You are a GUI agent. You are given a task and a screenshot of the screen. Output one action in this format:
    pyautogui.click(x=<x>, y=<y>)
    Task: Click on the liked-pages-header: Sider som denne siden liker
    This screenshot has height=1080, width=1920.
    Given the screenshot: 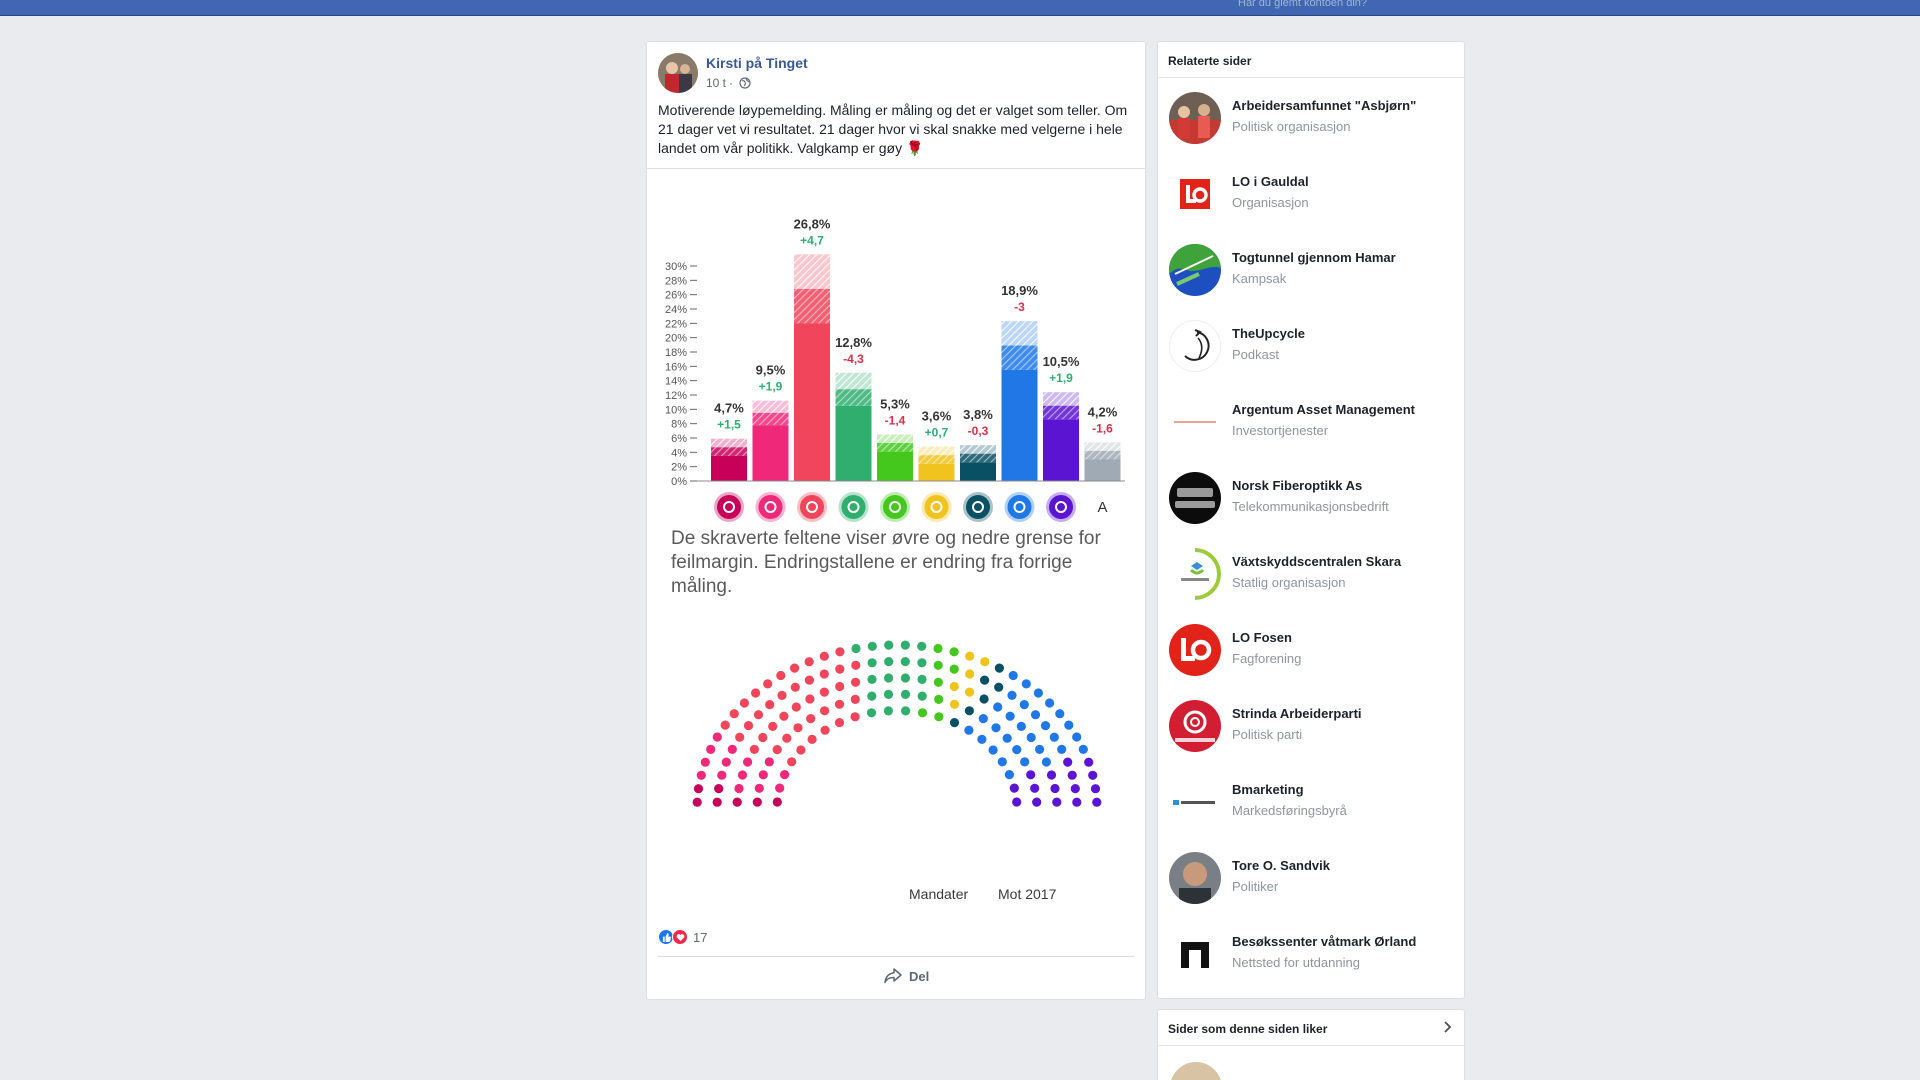 What is the action you would take?
    pyautogui.click(x=1311, y=1028)
    